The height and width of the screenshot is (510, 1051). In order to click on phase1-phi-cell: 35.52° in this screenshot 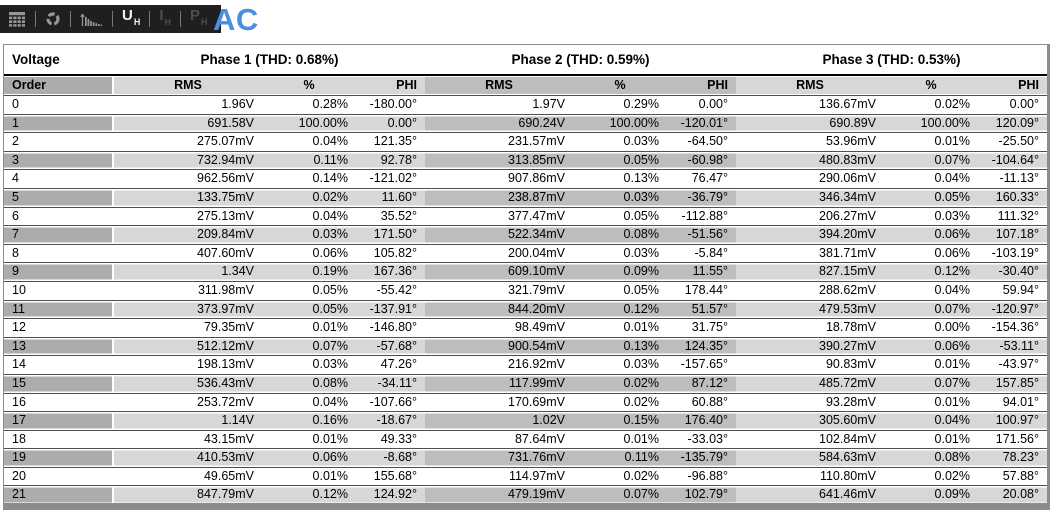, I will do `click(398, 215)`.